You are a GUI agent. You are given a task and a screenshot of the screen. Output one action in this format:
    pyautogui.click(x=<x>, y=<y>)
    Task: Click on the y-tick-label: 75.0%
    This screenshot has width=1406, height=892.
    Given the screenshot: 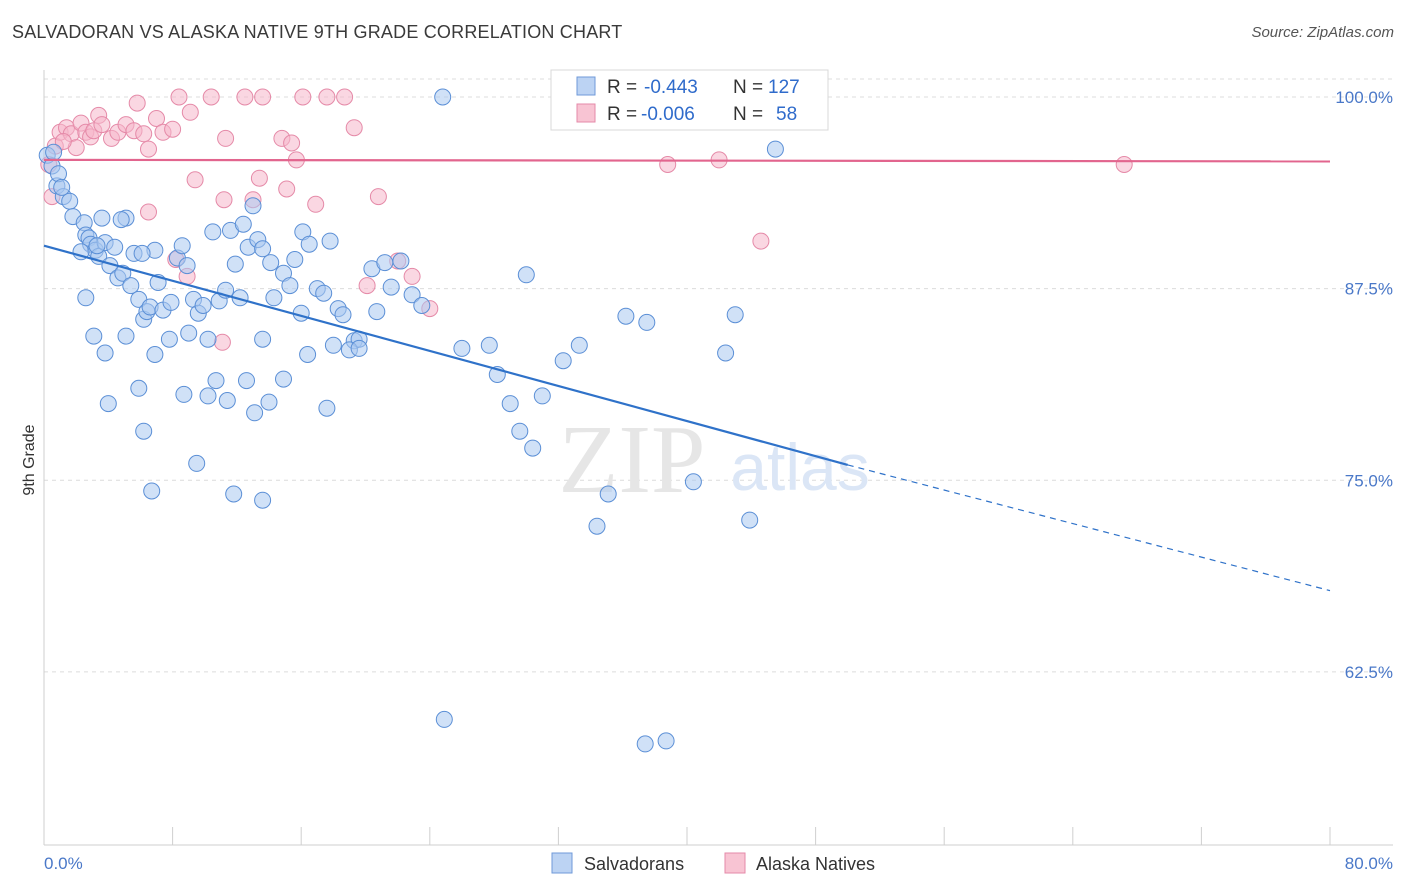 What is the action you would take?
    pyautogui.click(x=1369, y=480)
    